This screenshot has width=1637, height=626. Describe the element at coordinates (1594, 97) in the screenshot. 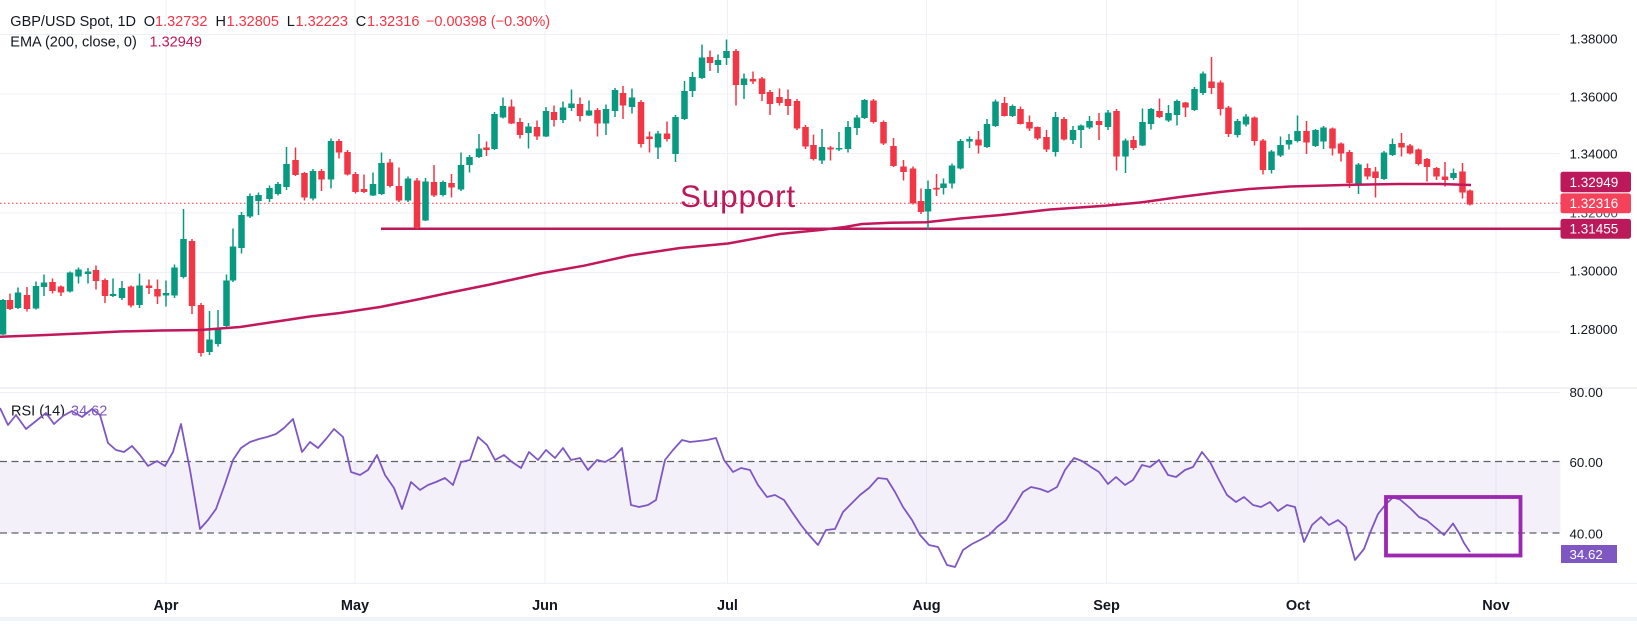

I see `svg-text: 1.36000` at that location.